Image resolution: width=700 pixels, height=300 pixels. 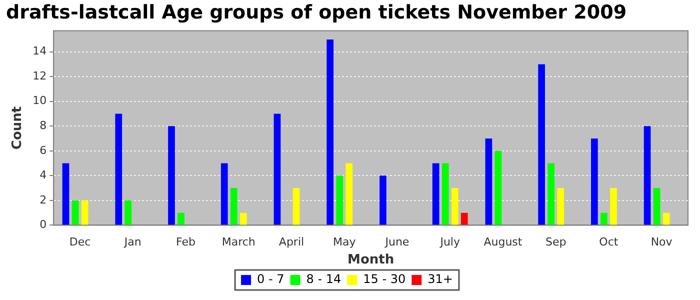 I want to click on x-tick-label: Sep, so click(x=555, y=242).